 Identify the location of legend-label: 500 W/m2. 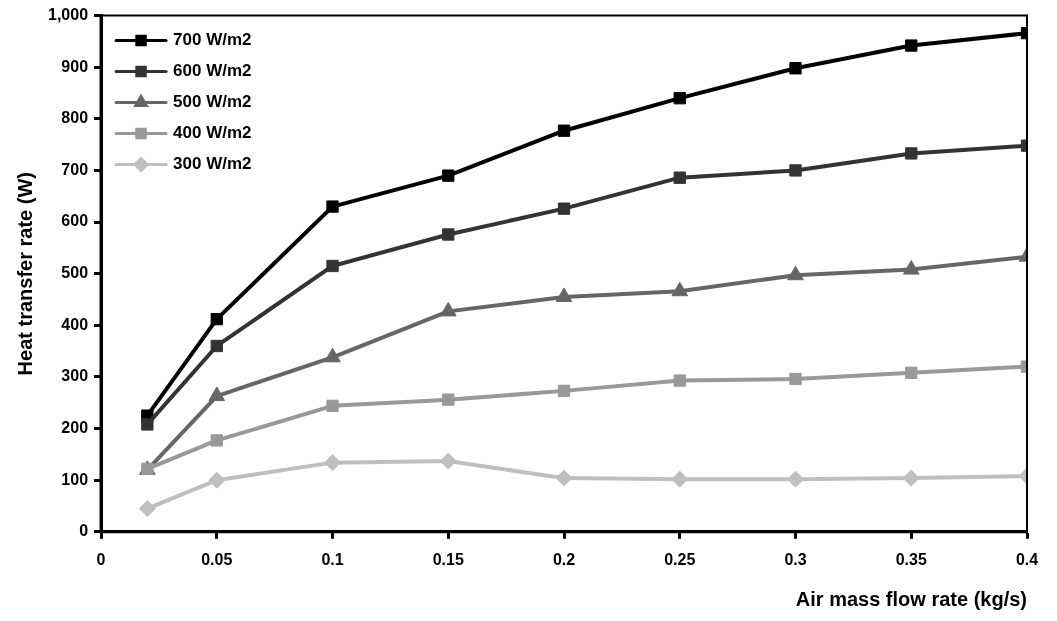
(212, 102).